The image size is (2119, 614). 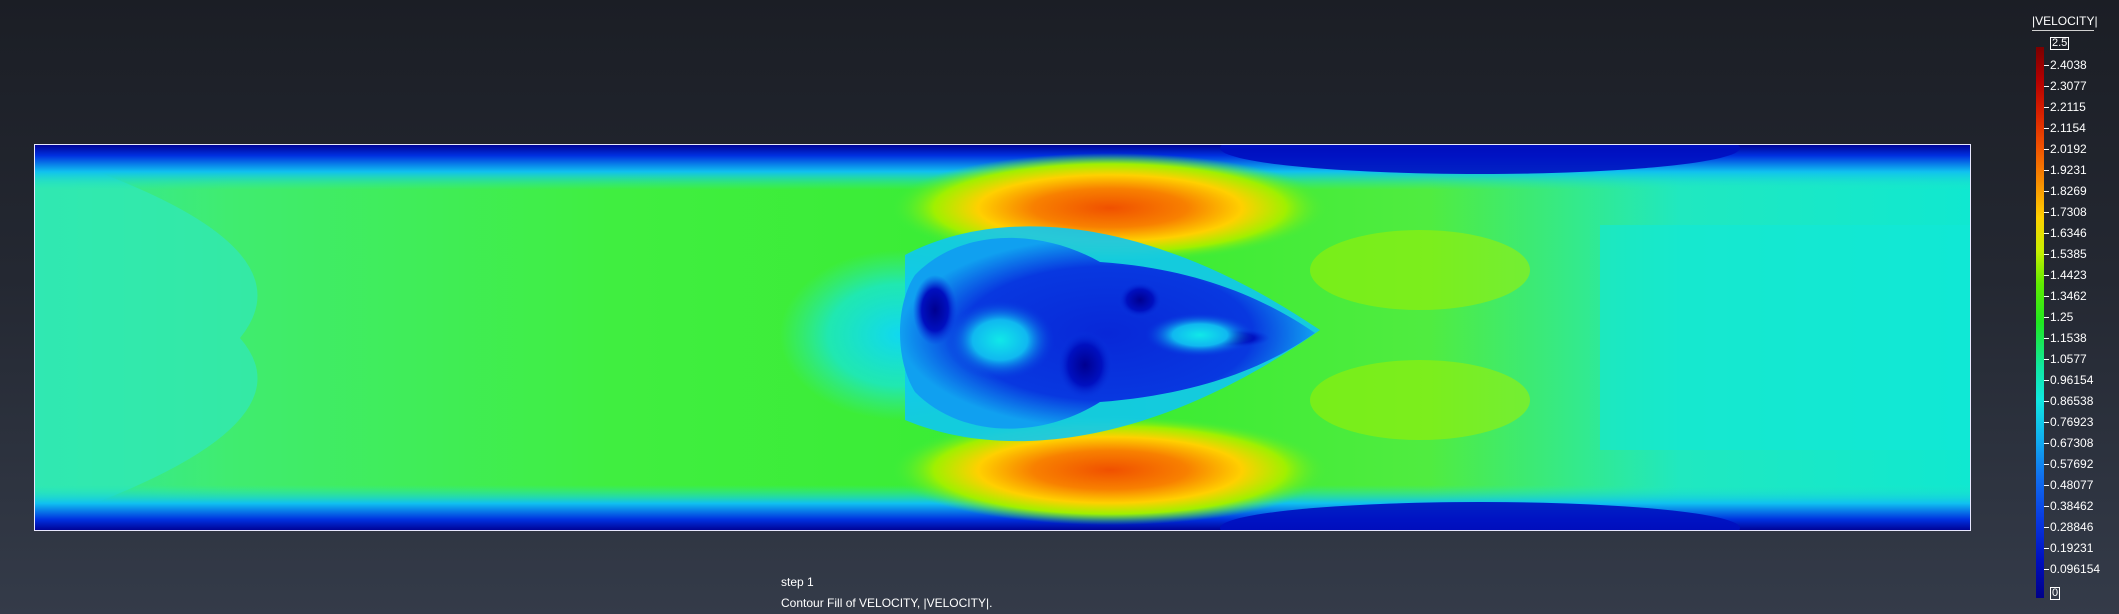 What do you see at coordinates (1785, 337) in the screenshot?
I see `outlet-core` at bounding box center [1785, 337].